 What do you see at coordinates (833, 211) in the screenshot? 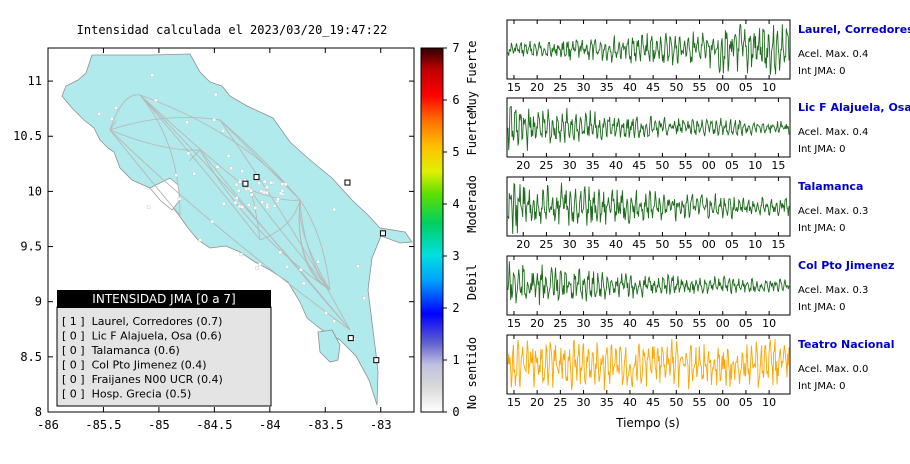
I see `accel-max: Acel. Max. 0.3` at bounding box center [833, 211].